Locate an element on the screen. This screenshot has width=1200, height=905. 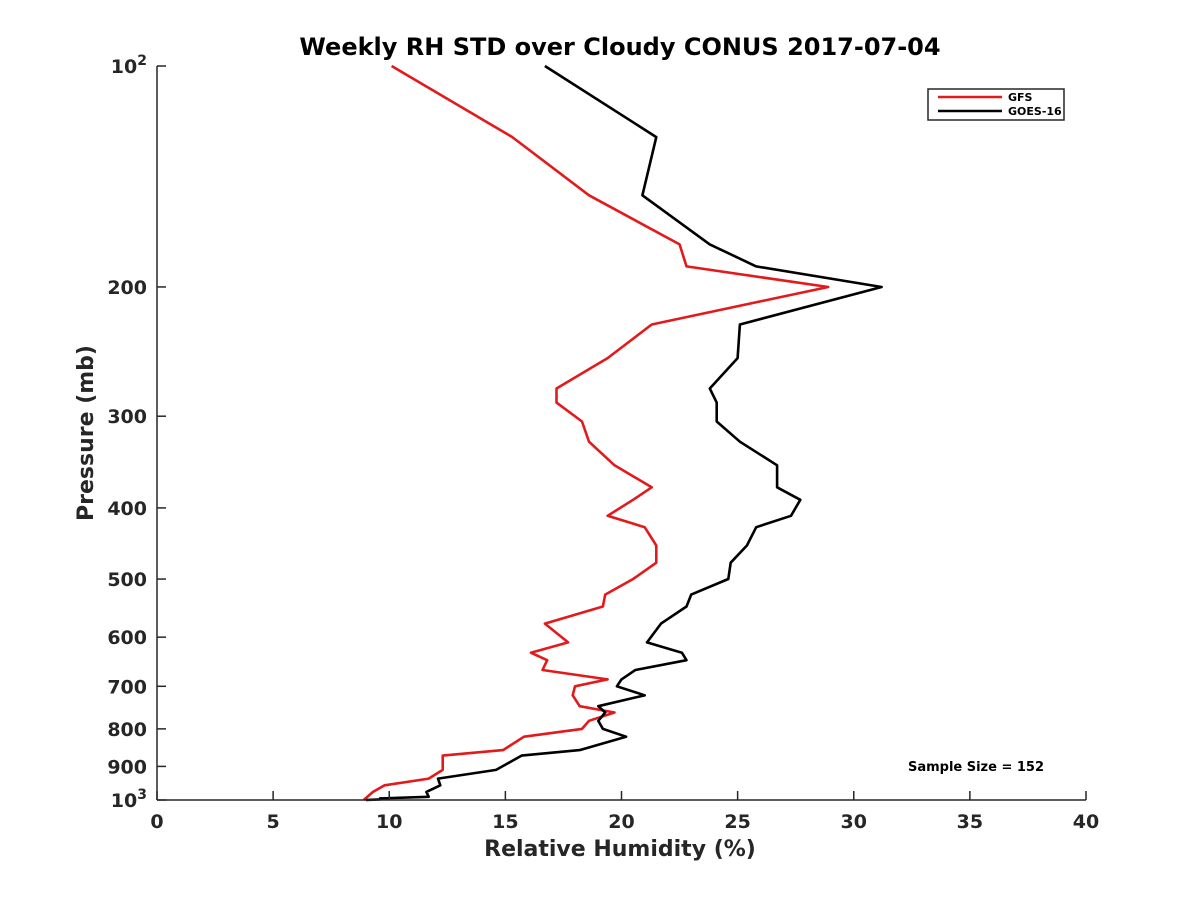
y-axis-label: Pressure (mb) is located at coordinates (86, 433).